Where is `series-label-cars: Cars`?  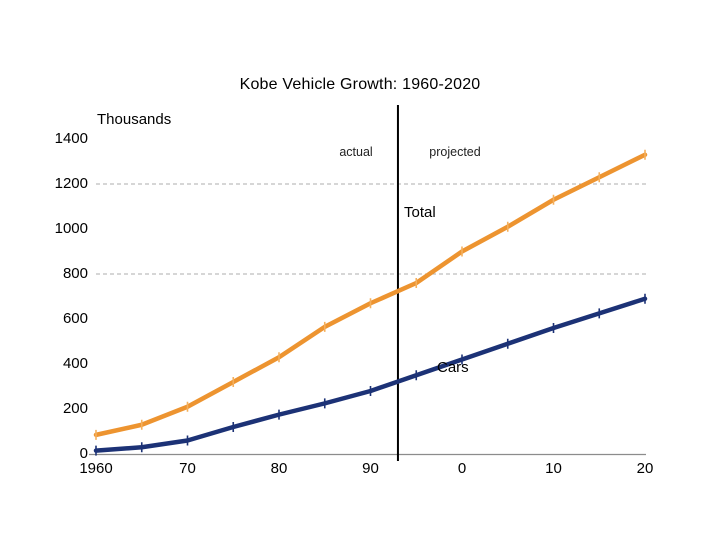
series-label-cars: Cars is located at coordinates (453, 367).